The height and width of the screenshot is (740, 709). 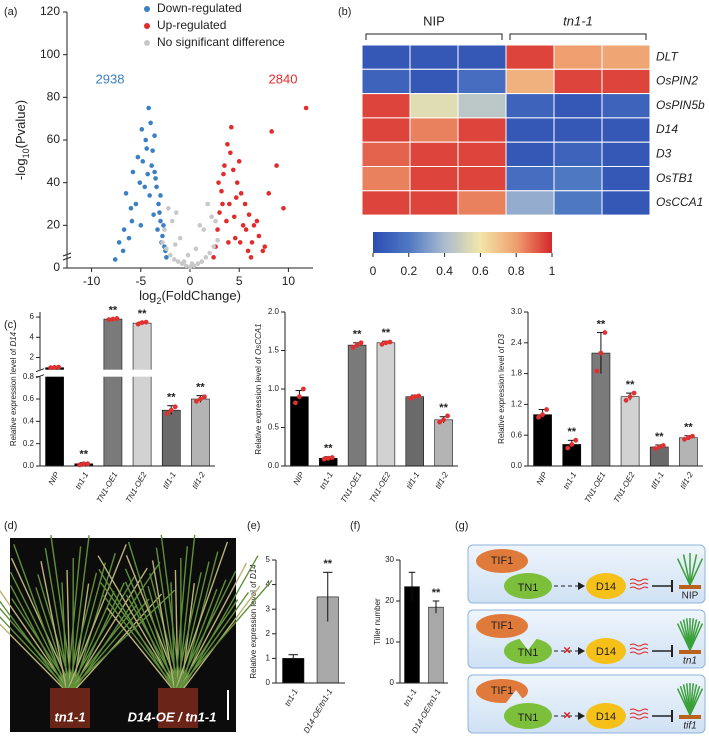 I want to click on legend-marker, so click(x=147, y=9).